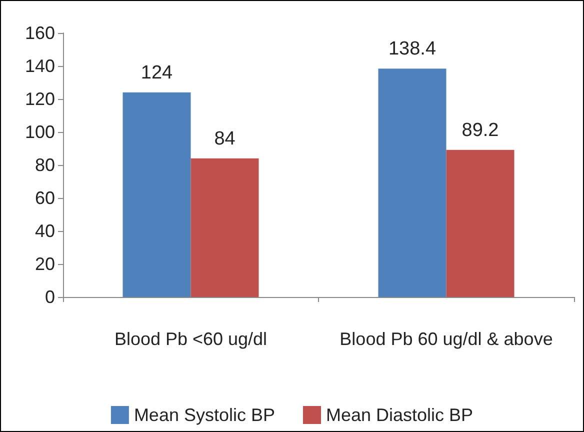  What do you see at coordinates (191, 339) in the screenshot?
I see `x-tick-label: Blood Pb <60 ug/dl` at bounding box center [191, 339].